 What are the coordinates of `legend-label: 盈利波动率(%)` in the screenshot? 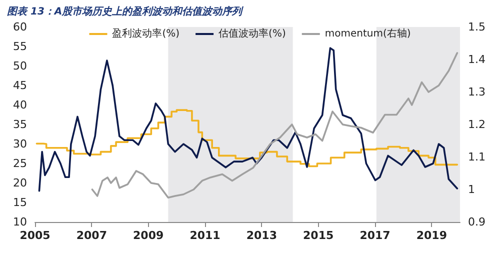 It's located at (146, 34).